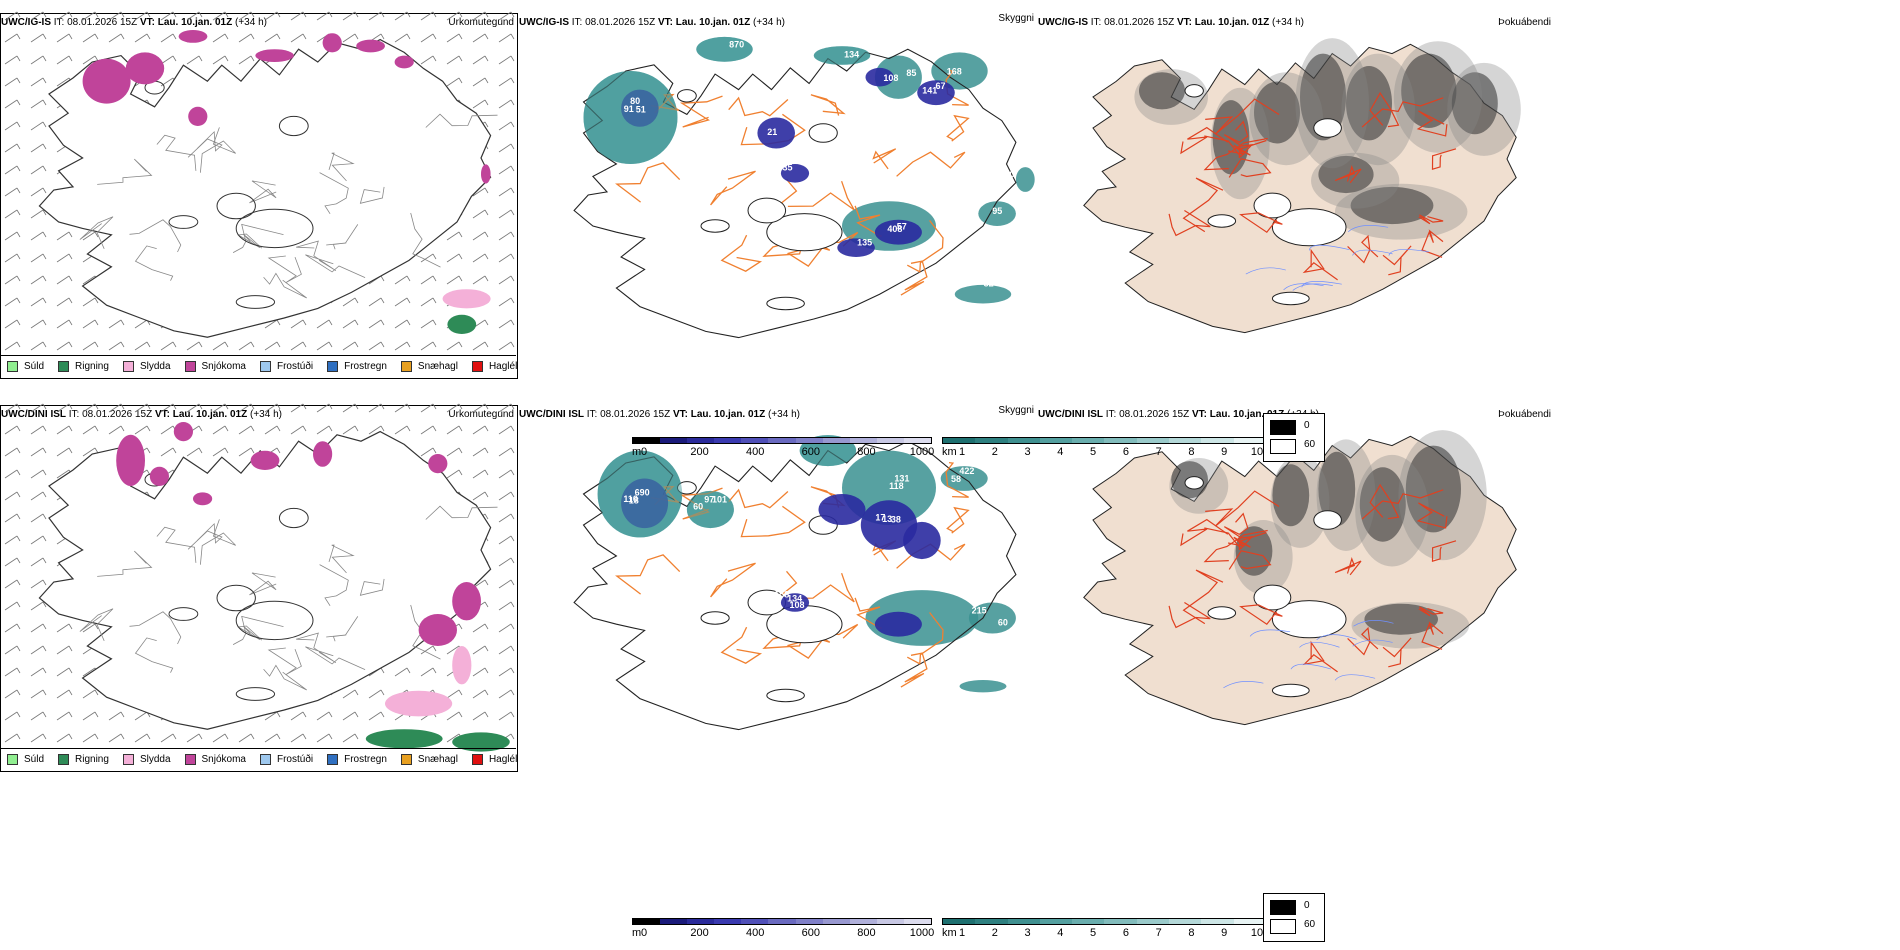 Image resolution: width=1900 pixels, height=950 pixels. What do you see at coordinates (635, 101) in the screenshot?
I see `cloud-base-label: 80` at bounding box center [635, 101].